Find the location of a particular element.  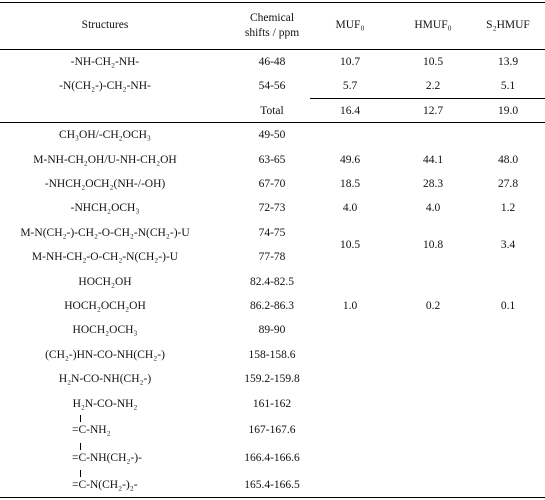

header-cell: HMUF₀ is located at coordinates (433, 25).